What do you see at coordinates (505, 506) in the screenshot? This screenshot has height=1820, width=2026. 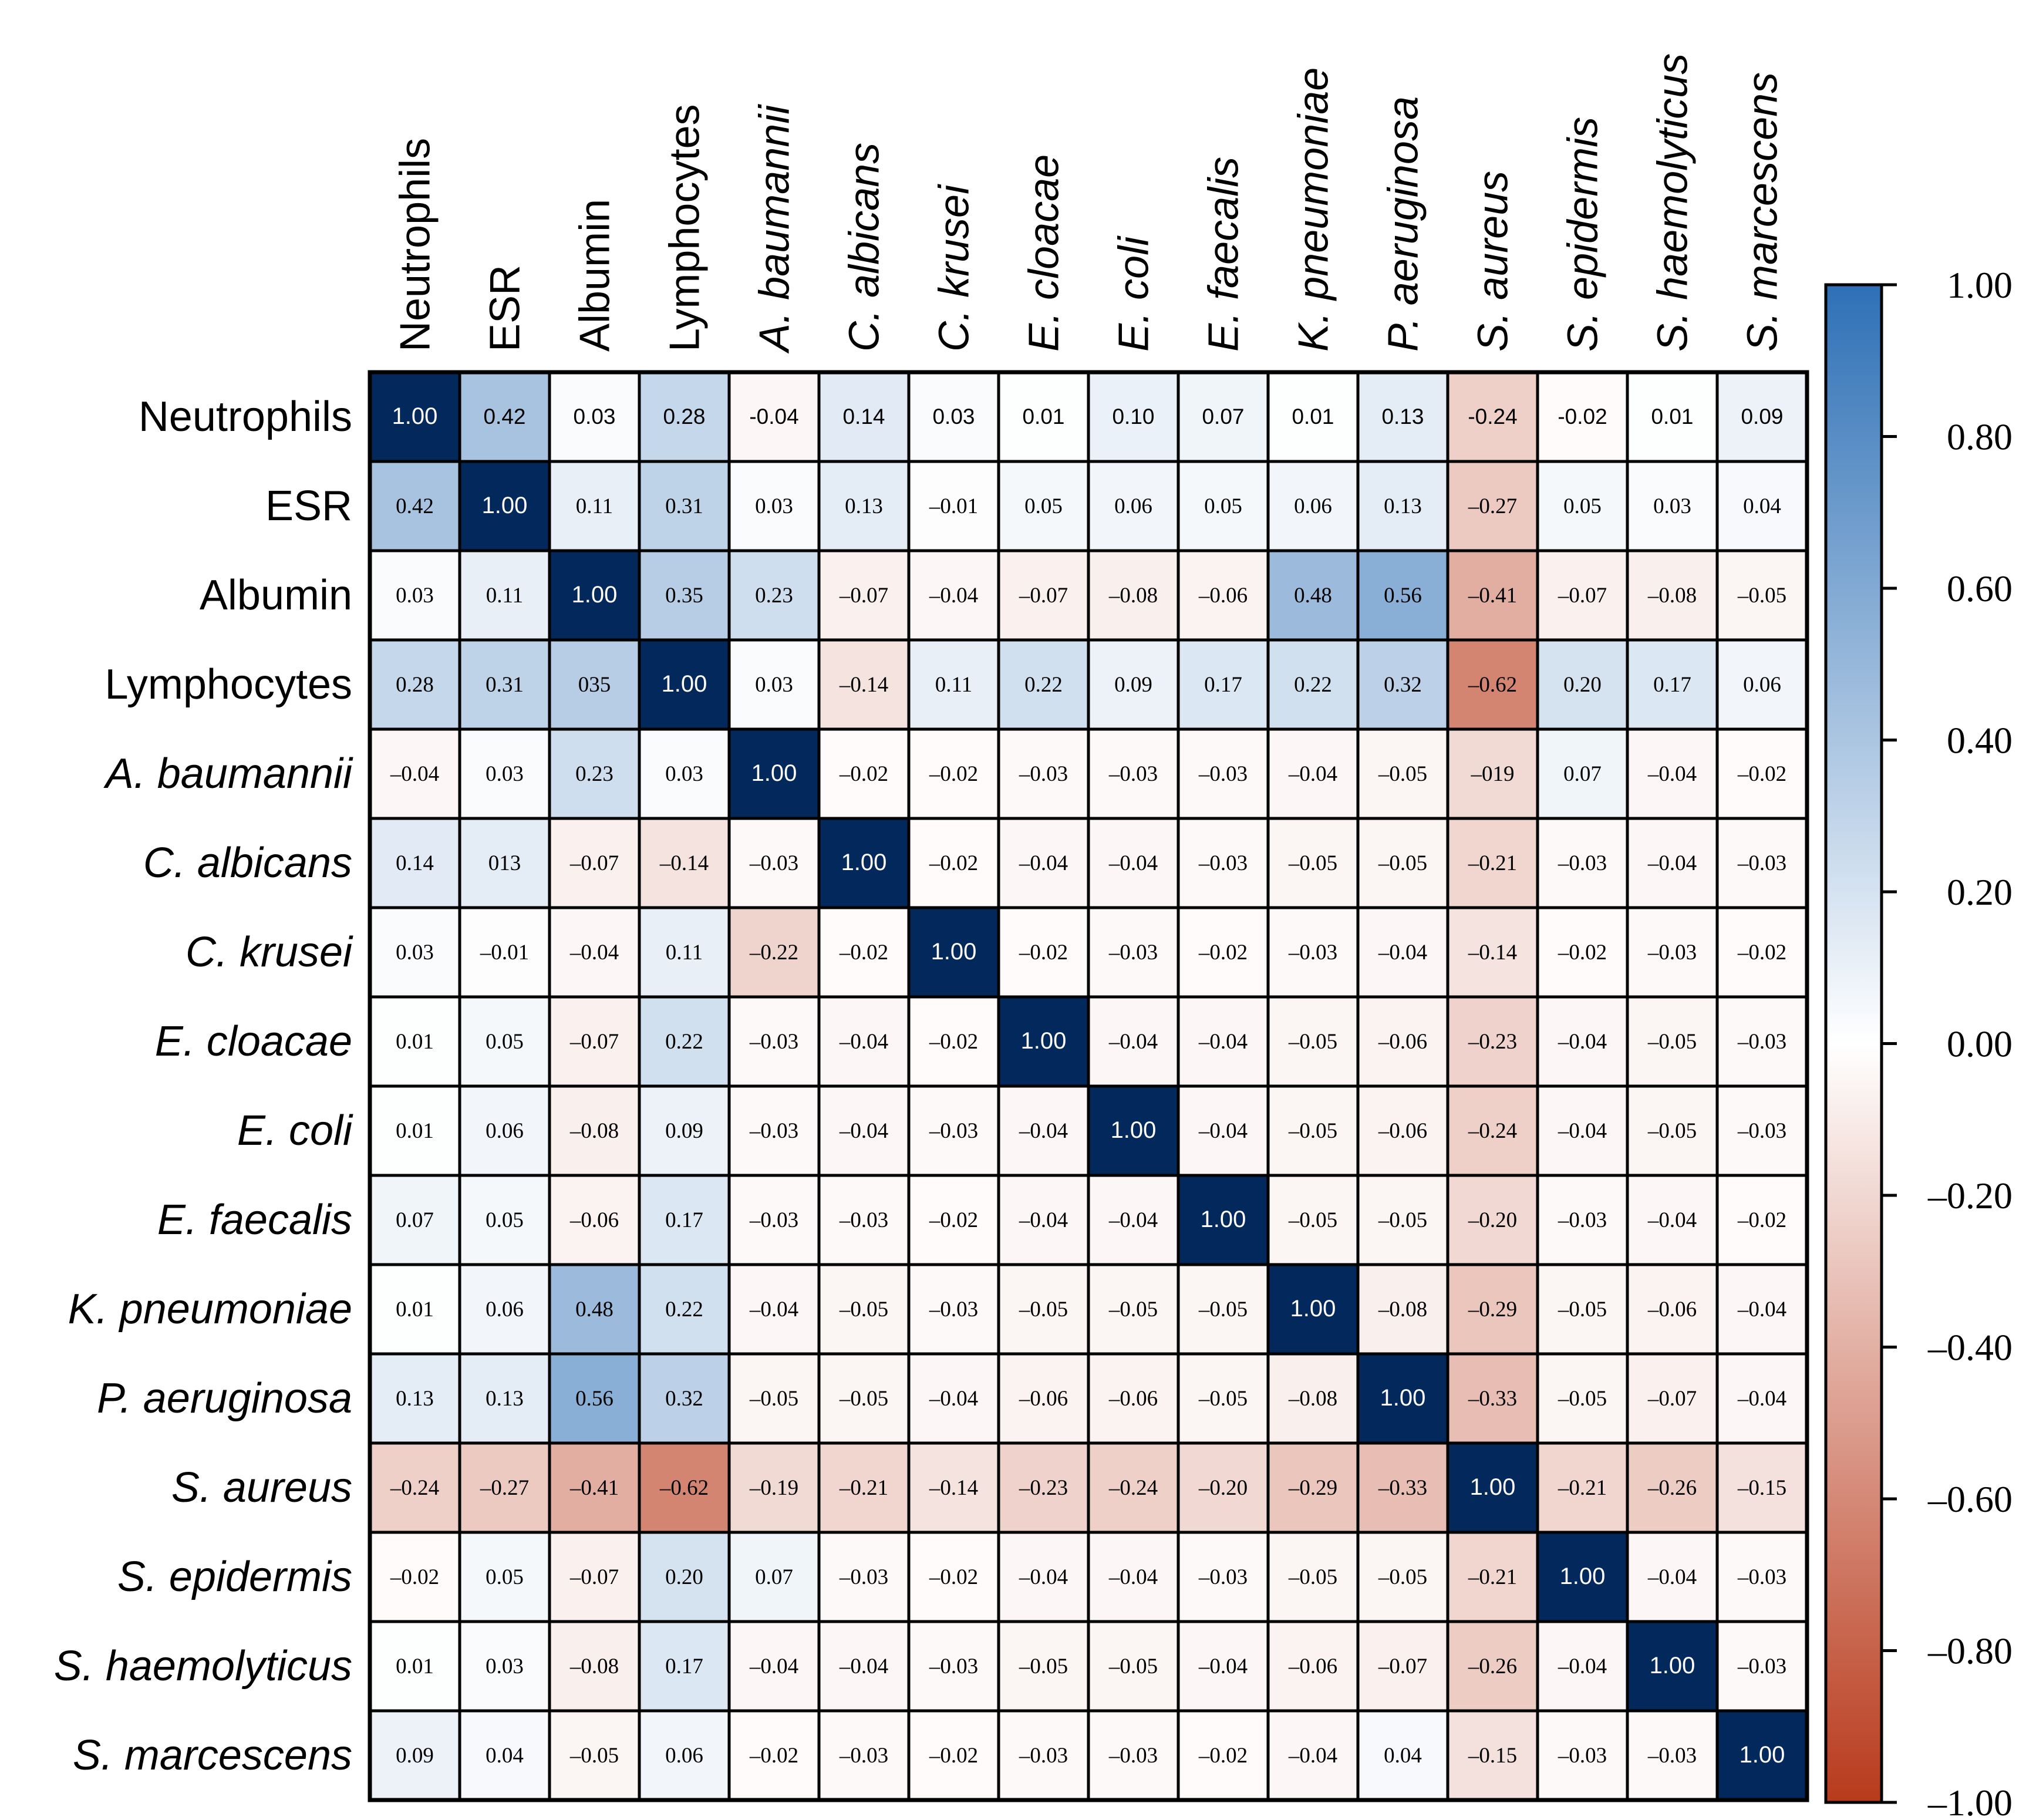 I see `heatmap-cell-r1-c1` at bounding box center [505, 506].